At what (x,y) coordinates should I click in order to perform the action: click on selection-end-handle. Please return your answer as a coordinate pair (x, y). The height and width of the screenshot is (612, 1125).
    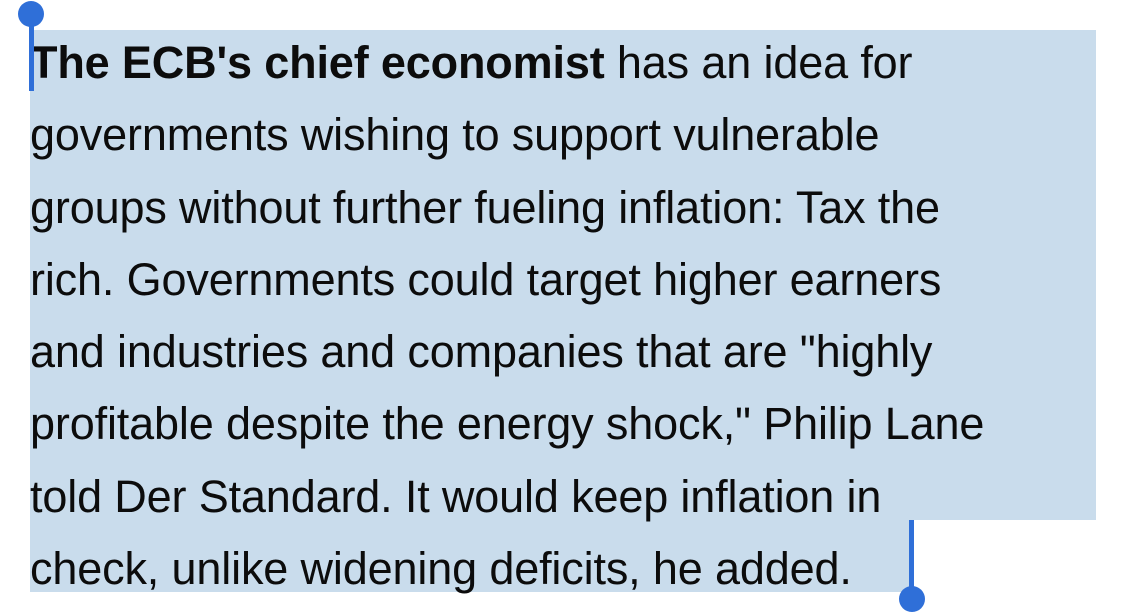
    Looking at the image, I should click on (911, 556).